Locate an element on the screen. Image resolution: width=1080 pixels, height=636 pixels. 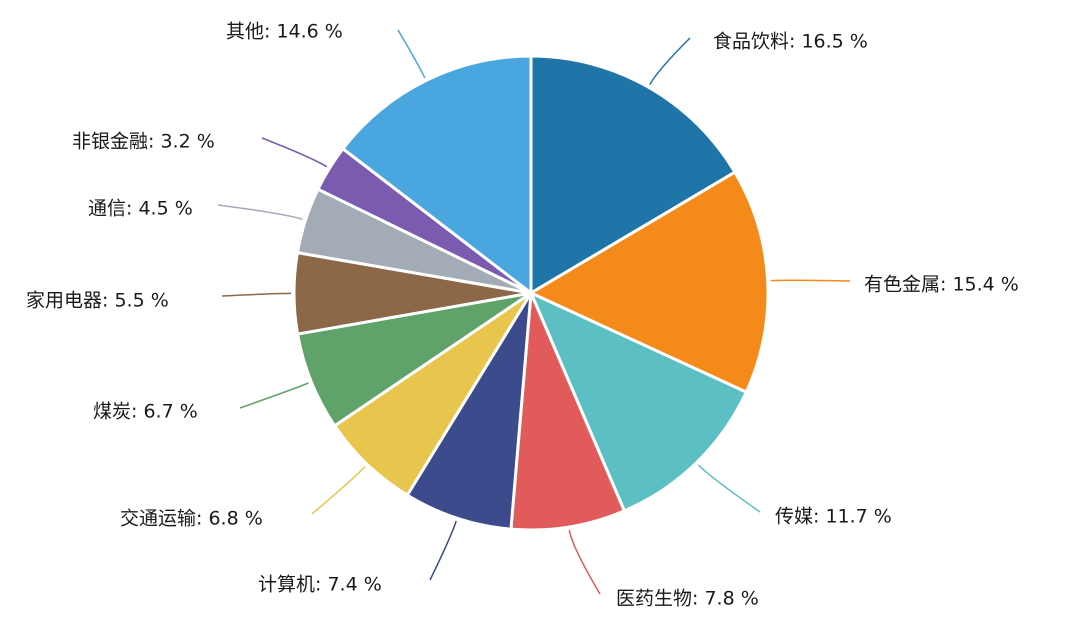
slice-2-label: 有色金属: 15.4 % is located at coordinates (941, 285).